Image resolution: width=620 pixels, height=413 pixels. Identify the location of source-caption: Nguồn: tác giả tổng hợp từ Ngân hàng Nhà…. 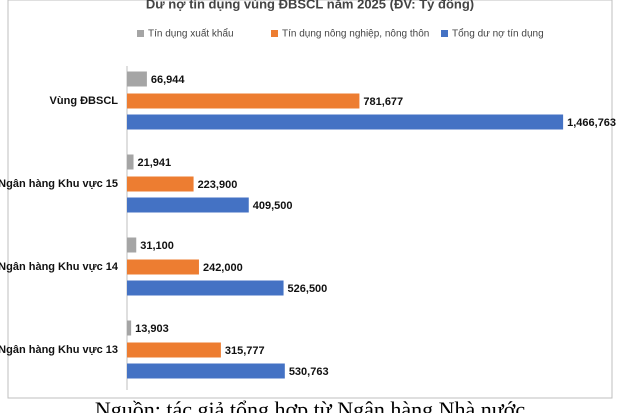
(310, 405).